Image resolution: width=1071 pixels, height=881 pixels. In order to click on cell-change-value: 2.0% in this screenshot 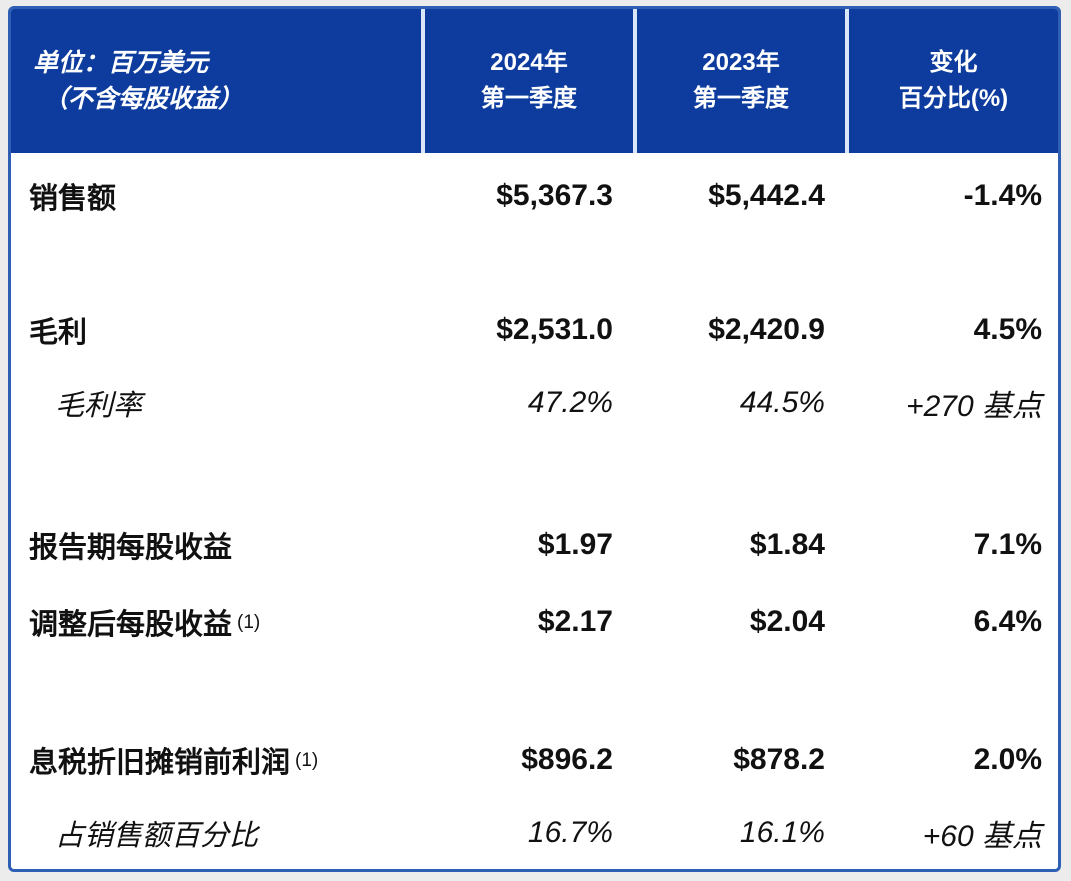, I will do `click(1007, 759)`.